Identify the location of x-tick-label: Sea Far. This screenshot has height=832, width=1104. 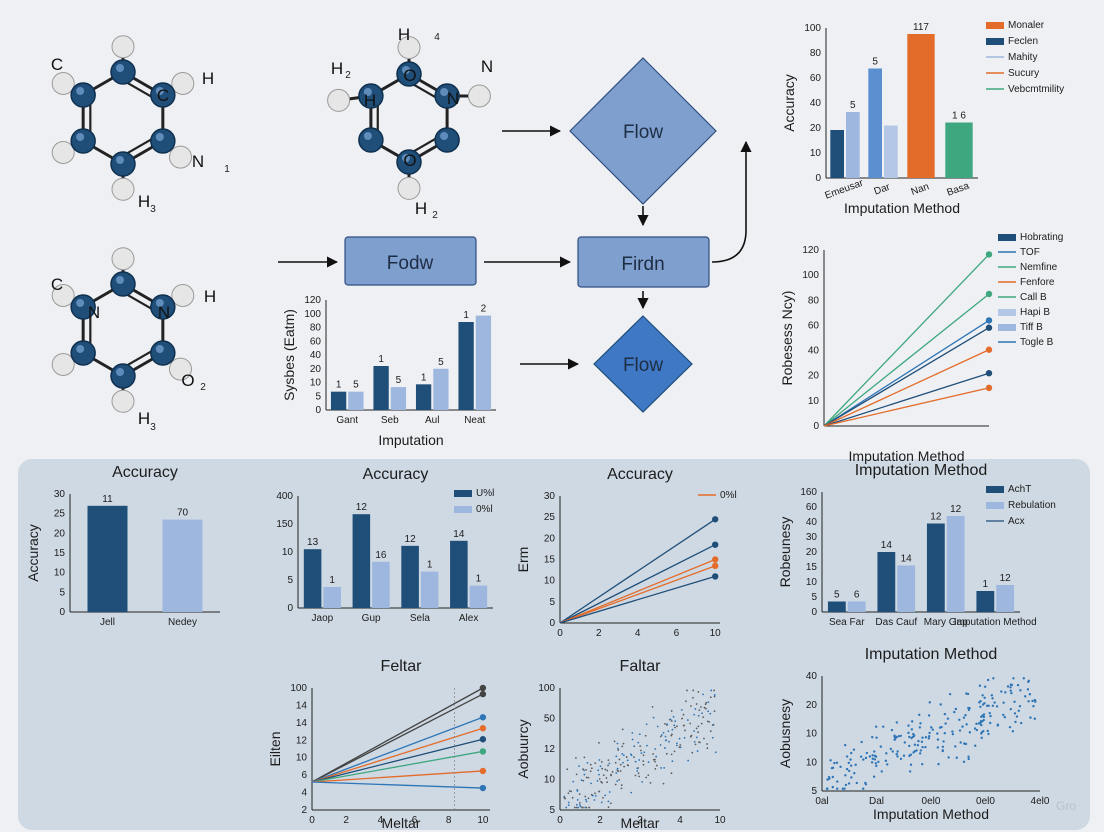
(847, 622).